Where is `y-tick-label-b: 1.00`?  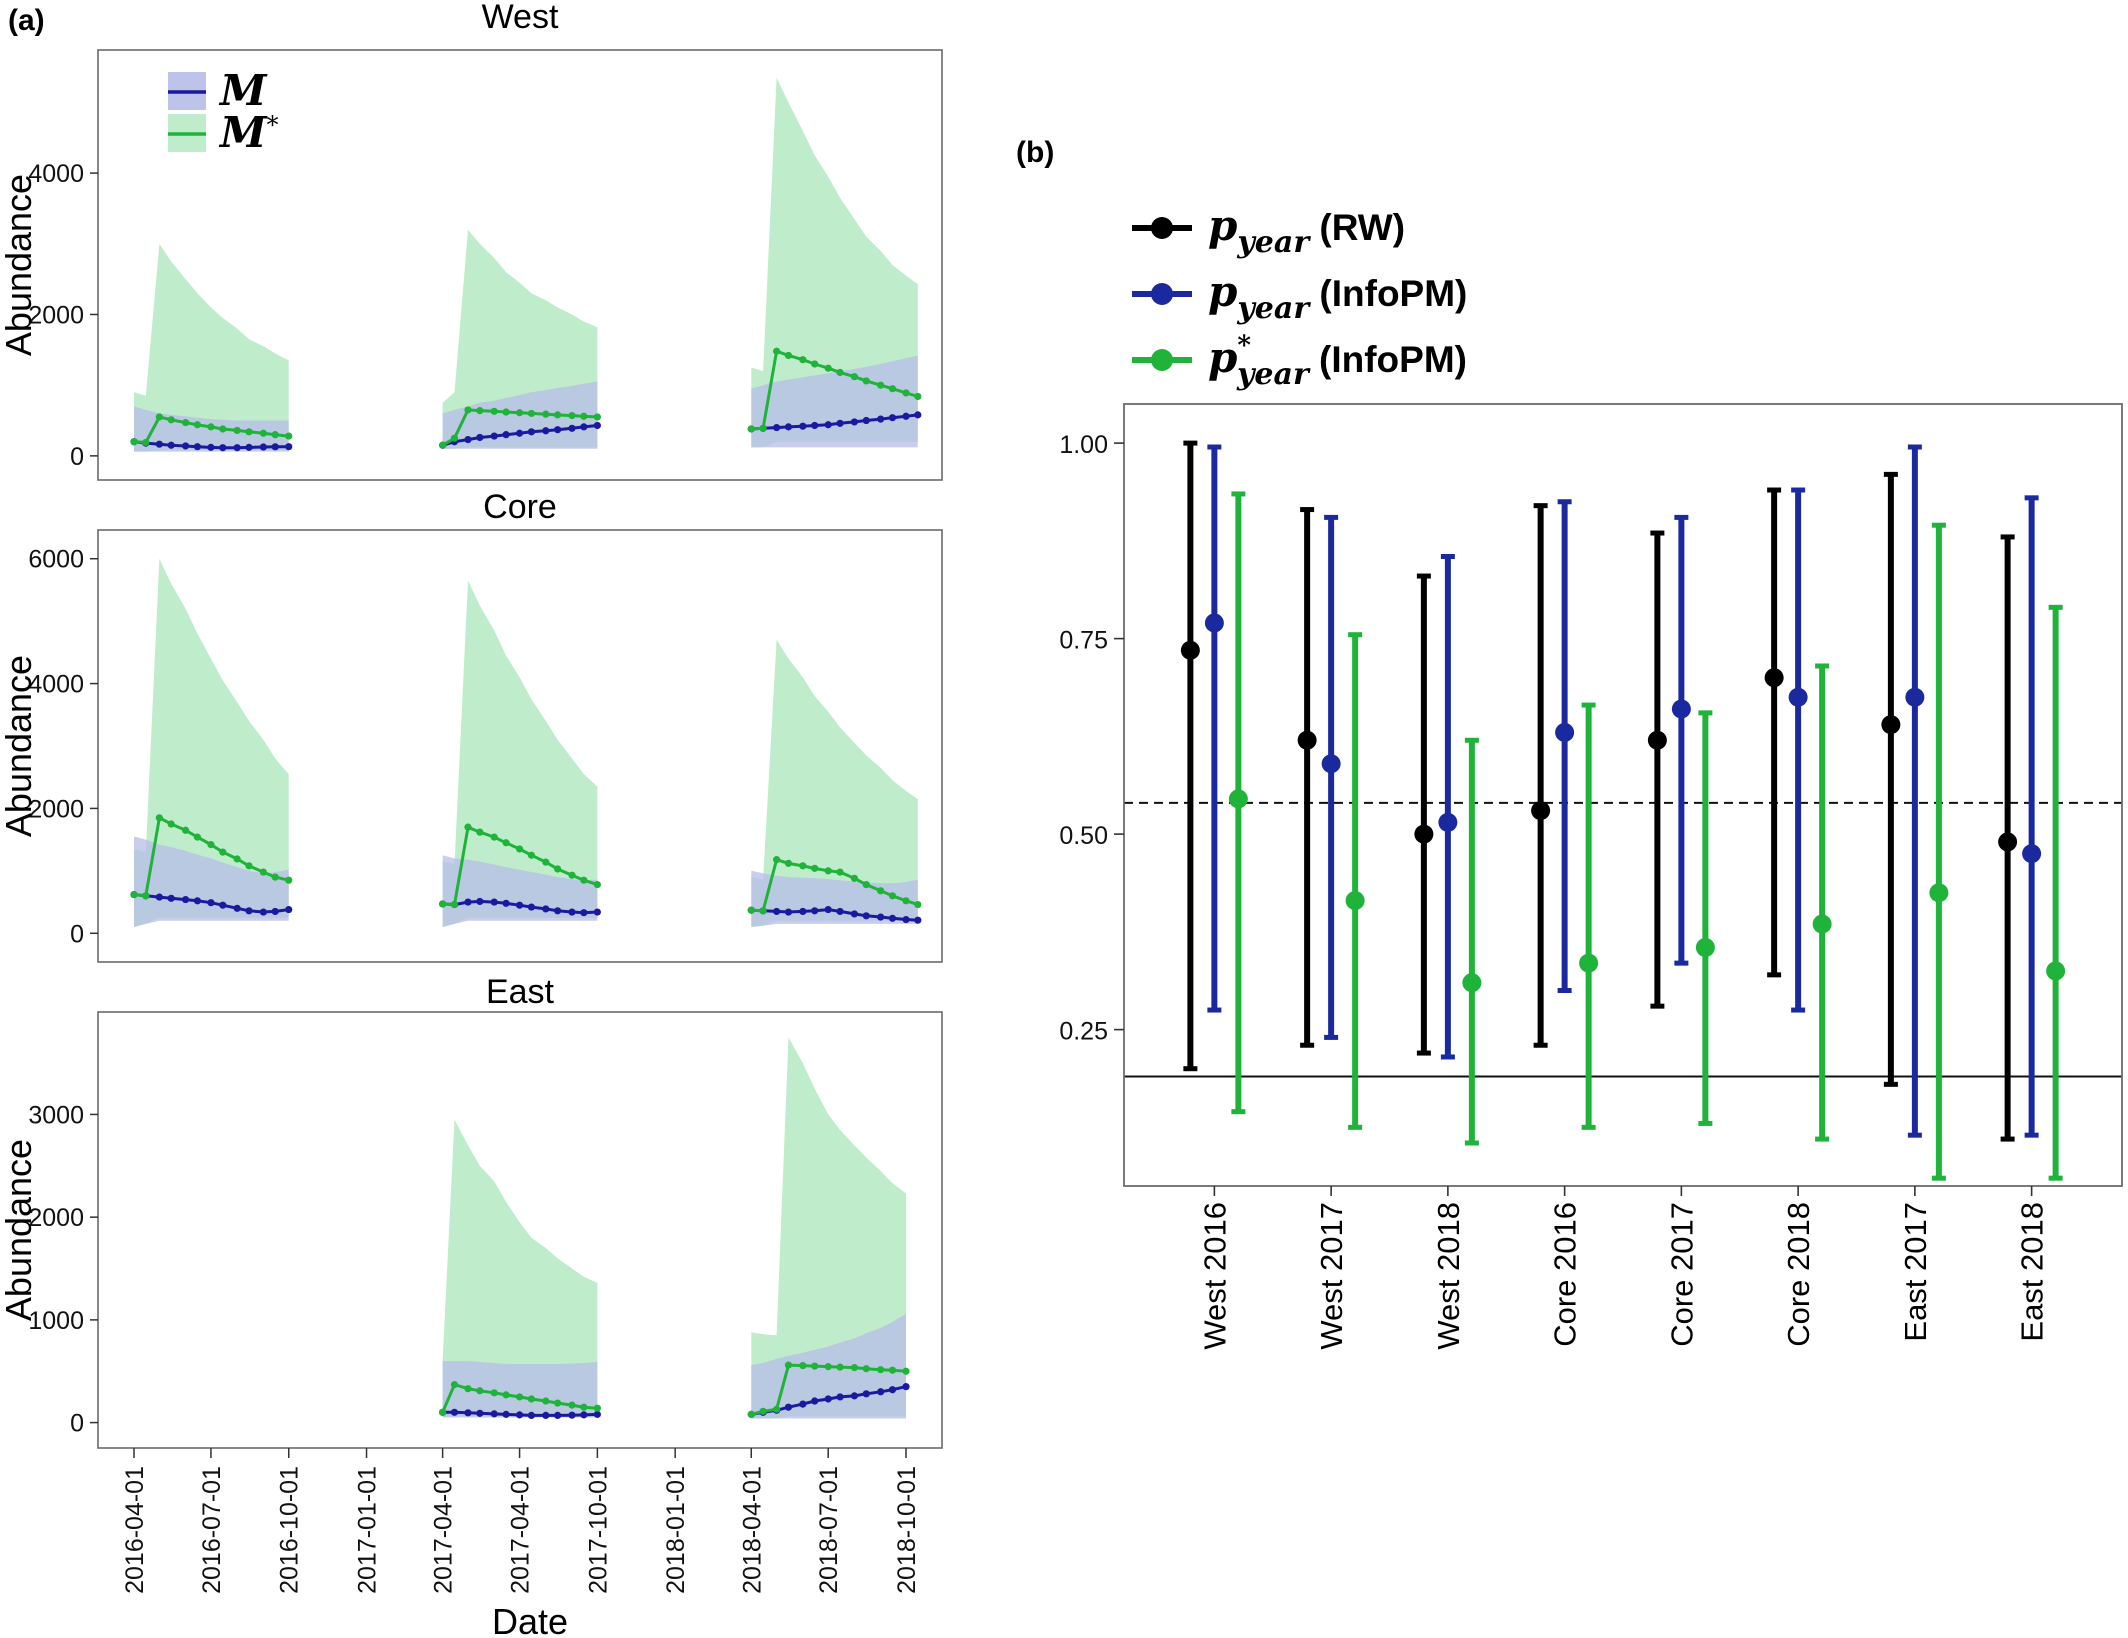 y-tick-label-b: 1.00 is located at coordinates (1083, 445).